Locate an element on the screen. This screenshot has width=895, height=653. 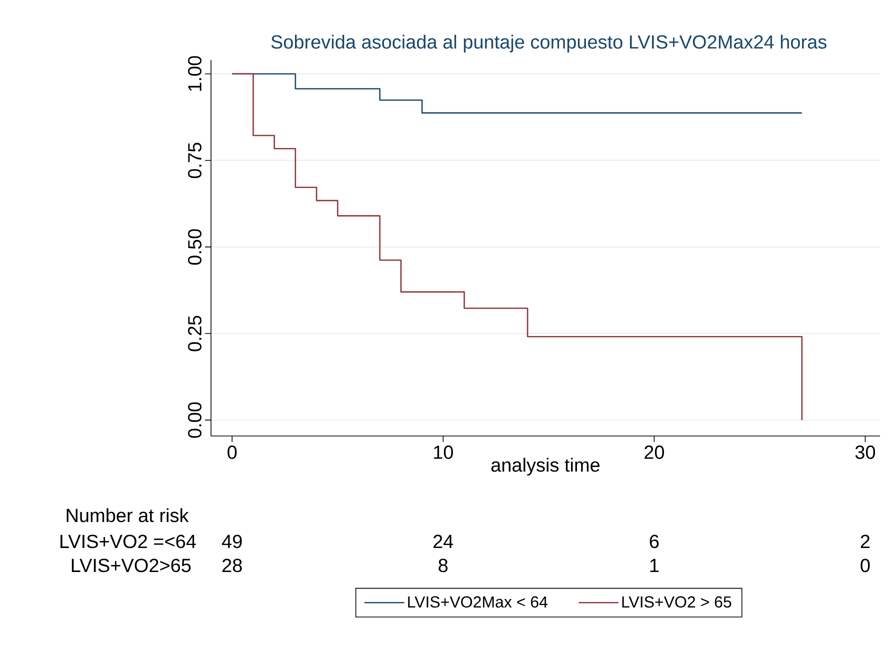
y-tick-label: 1.00 is located at coordinates (195, 73).